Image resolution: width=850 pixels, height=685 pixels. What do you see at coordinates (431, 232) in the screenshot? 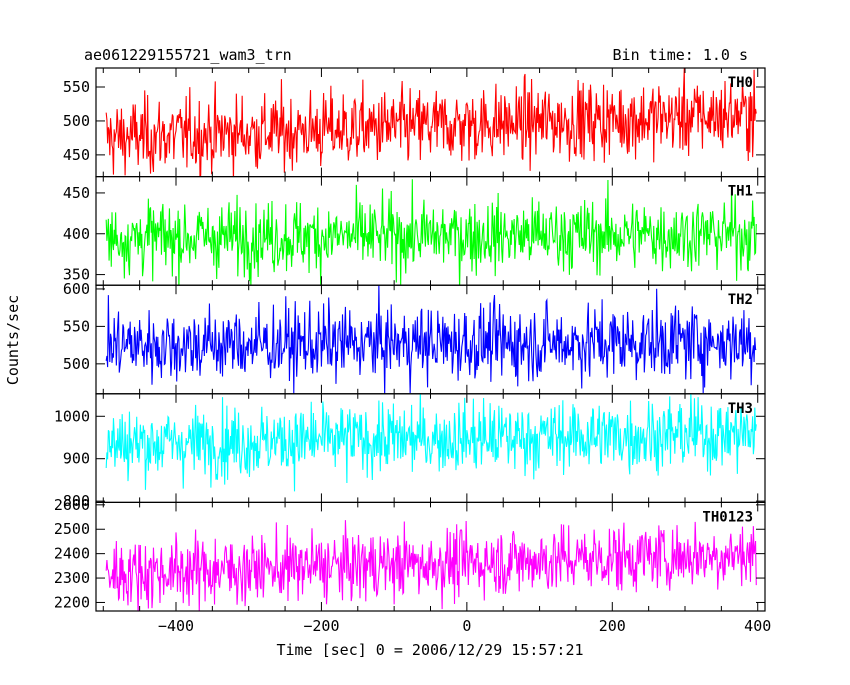
I see `series-line-th1` at bounding box center [431, 232].